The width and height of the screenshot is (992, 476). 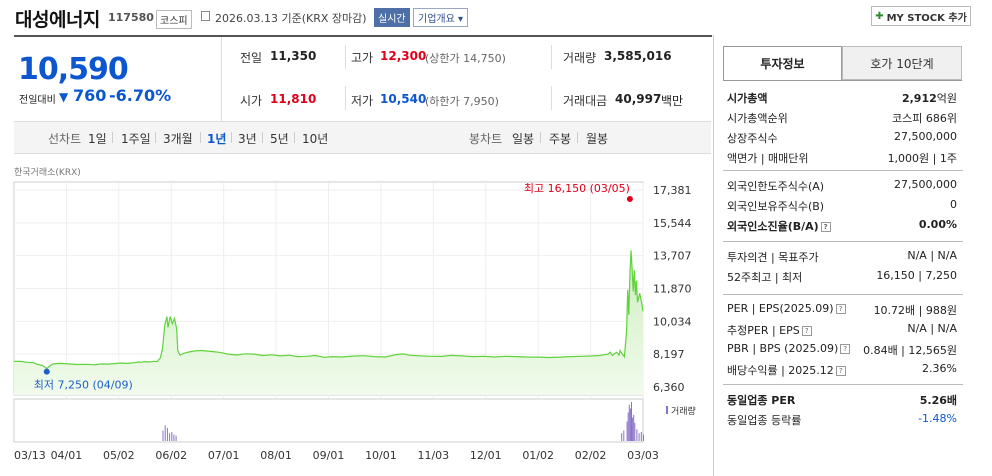 I want to click on value-unit: 억원, so click(x=946, y=98).